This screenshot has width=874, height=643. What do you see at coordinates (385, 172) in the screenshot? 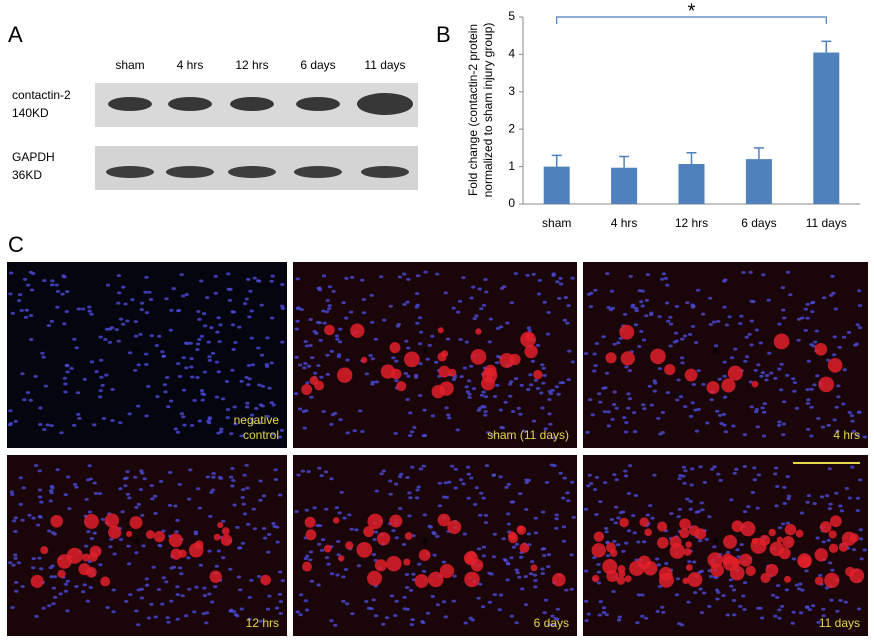
I see `band` at bounding box center [385, 172].